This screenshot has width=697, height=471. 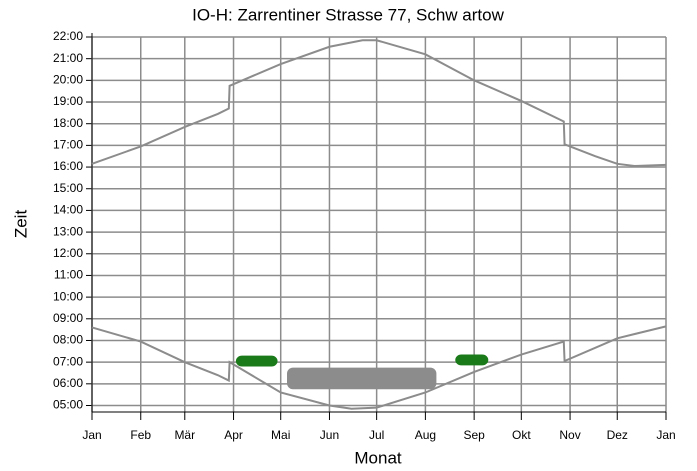 I want to click on x-tick-label: Jun, so click(x=329, y=435).